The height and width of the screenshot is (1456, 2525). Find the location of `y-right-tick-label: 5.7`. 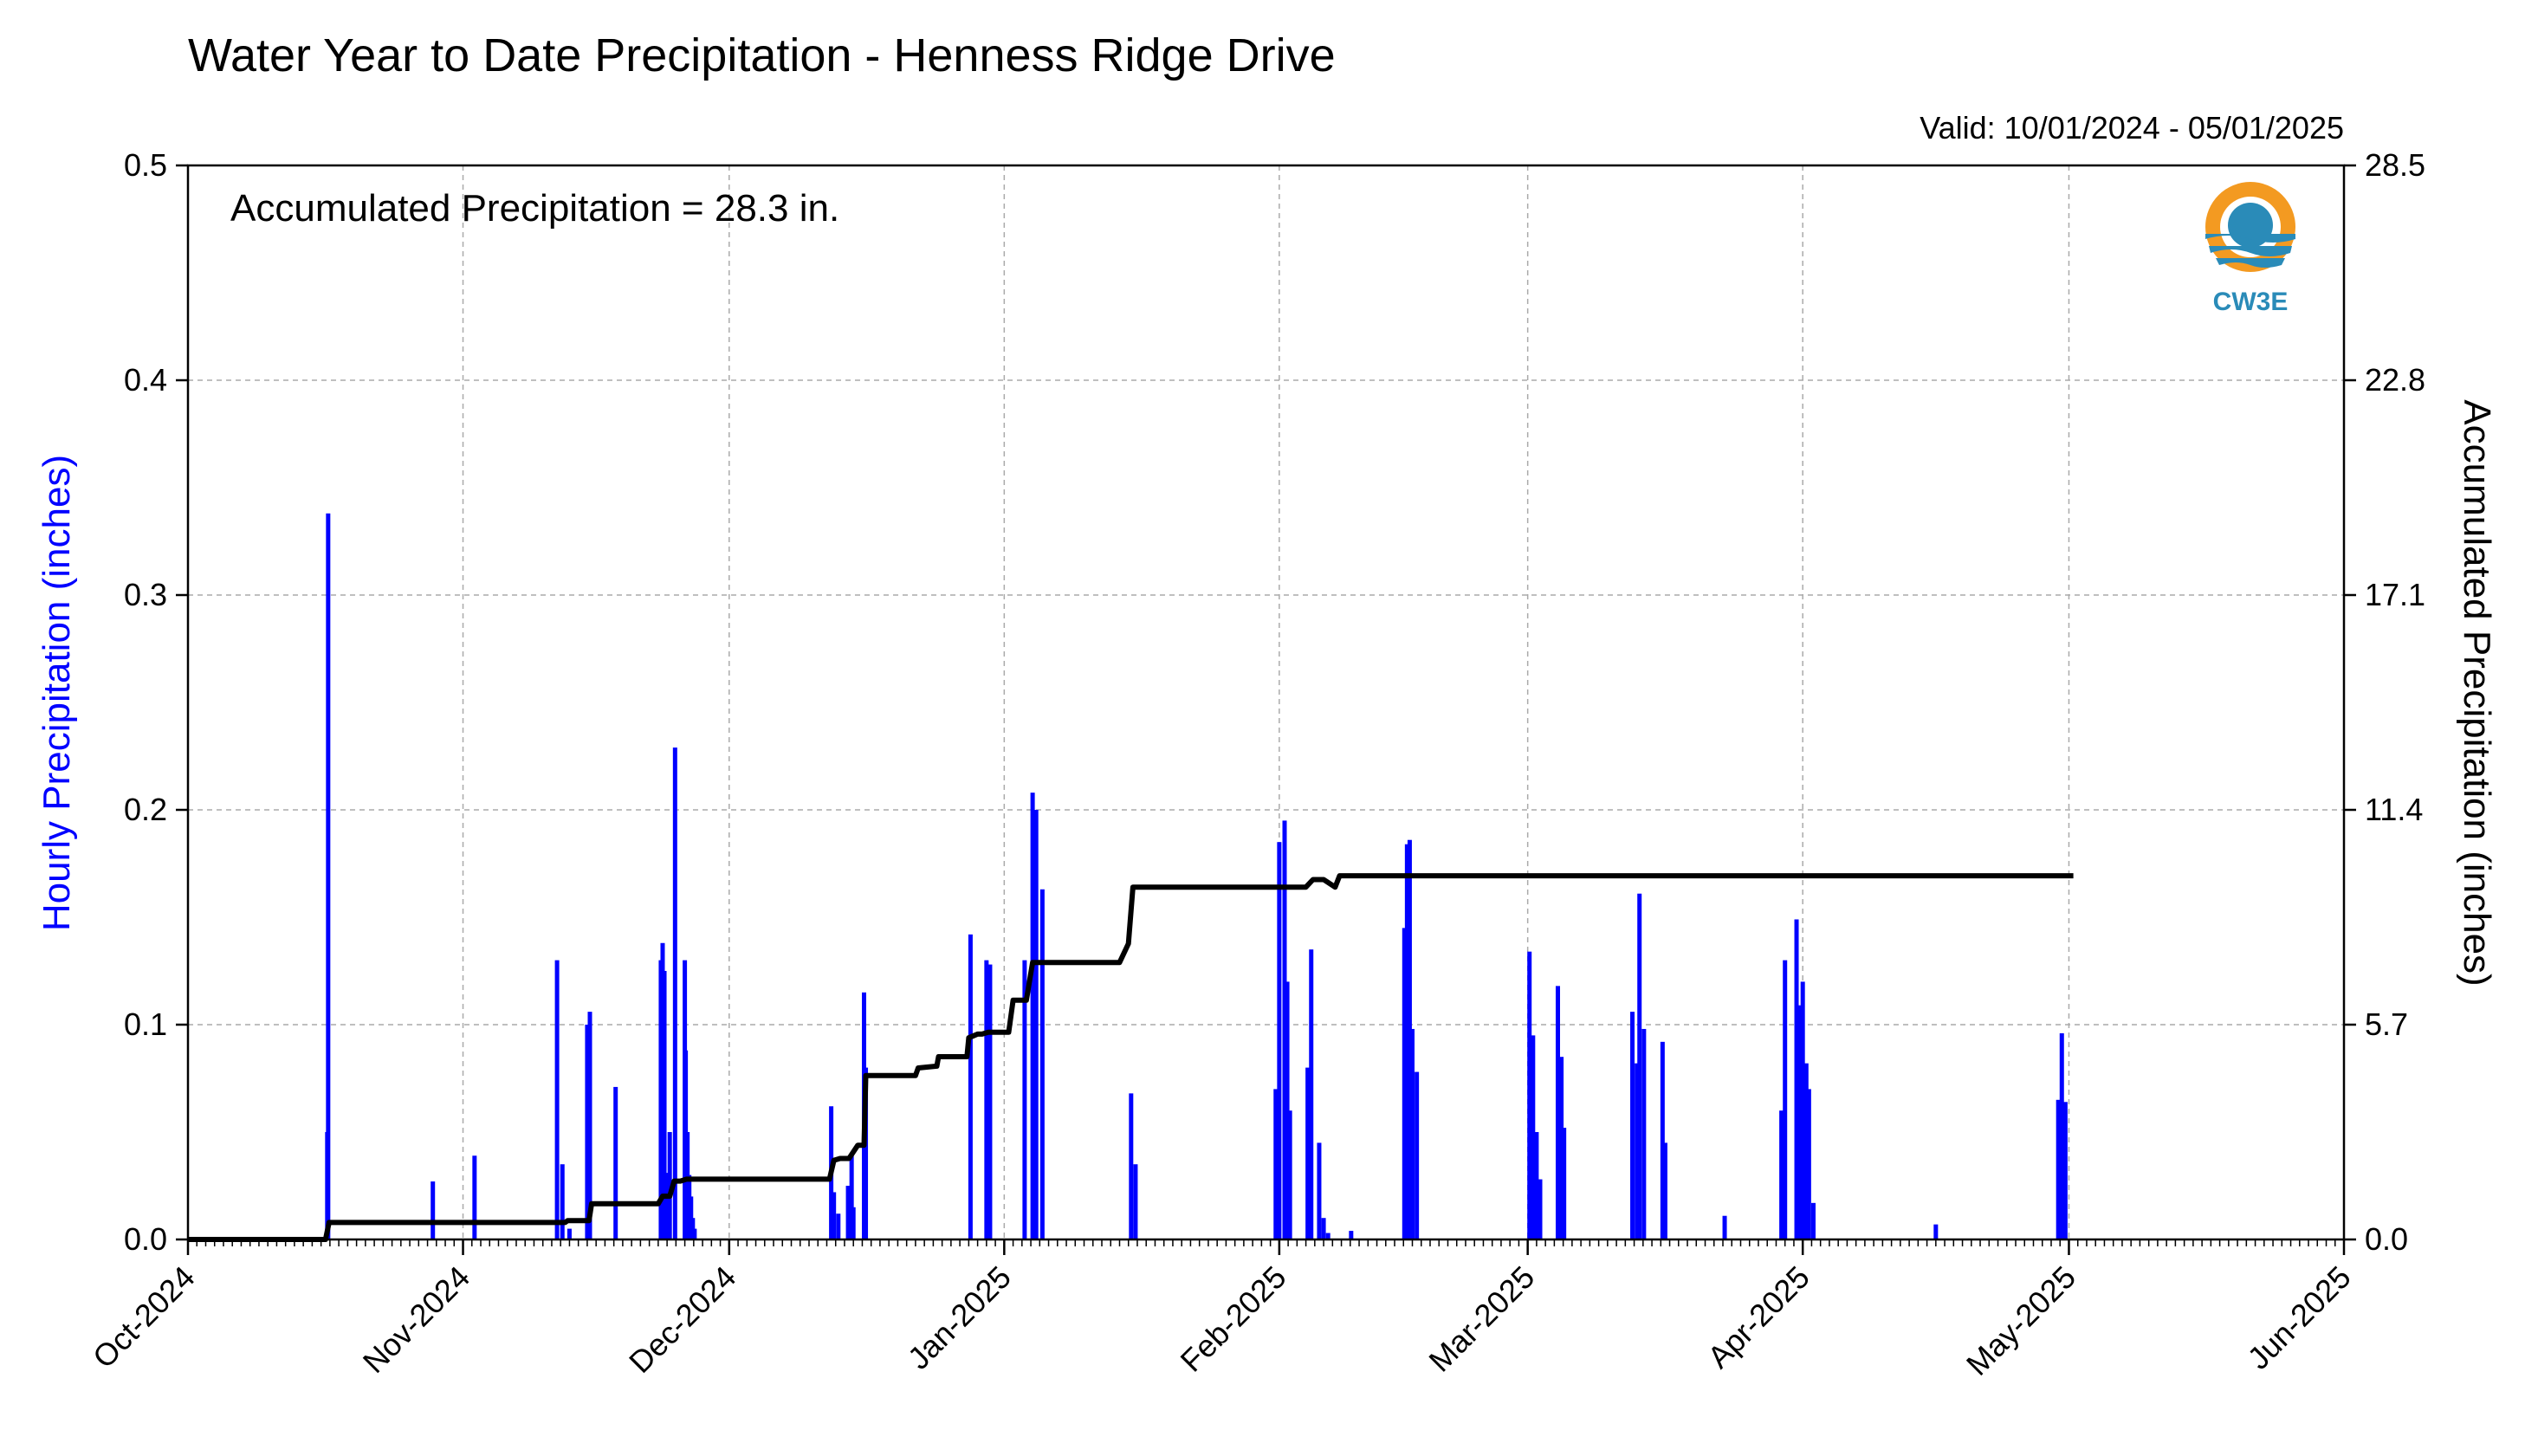

y-right-tick-label: 5.7 is located at coordinates (2386, 1024).